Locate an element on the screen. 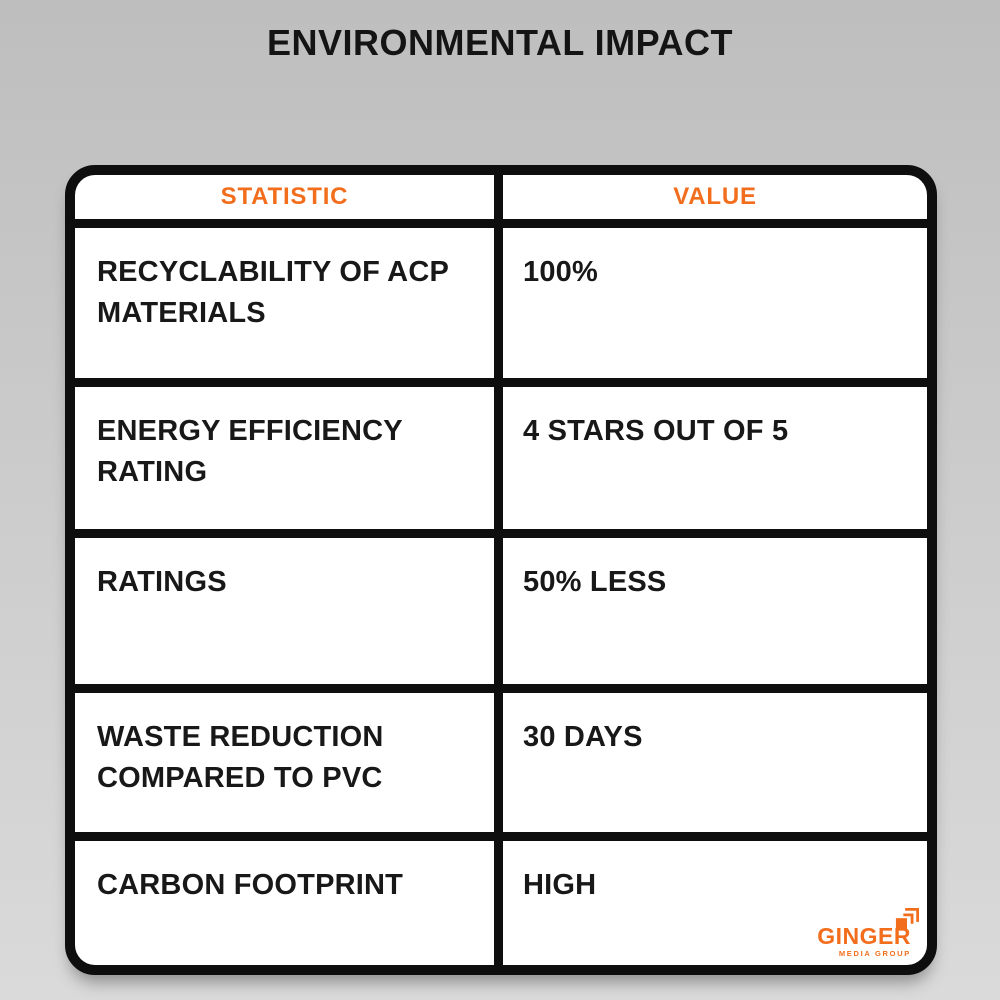 The height and width of the screenshot is (1000, 1000). column-header-statistic: STATISTIC is located at coordinates (284, 197).